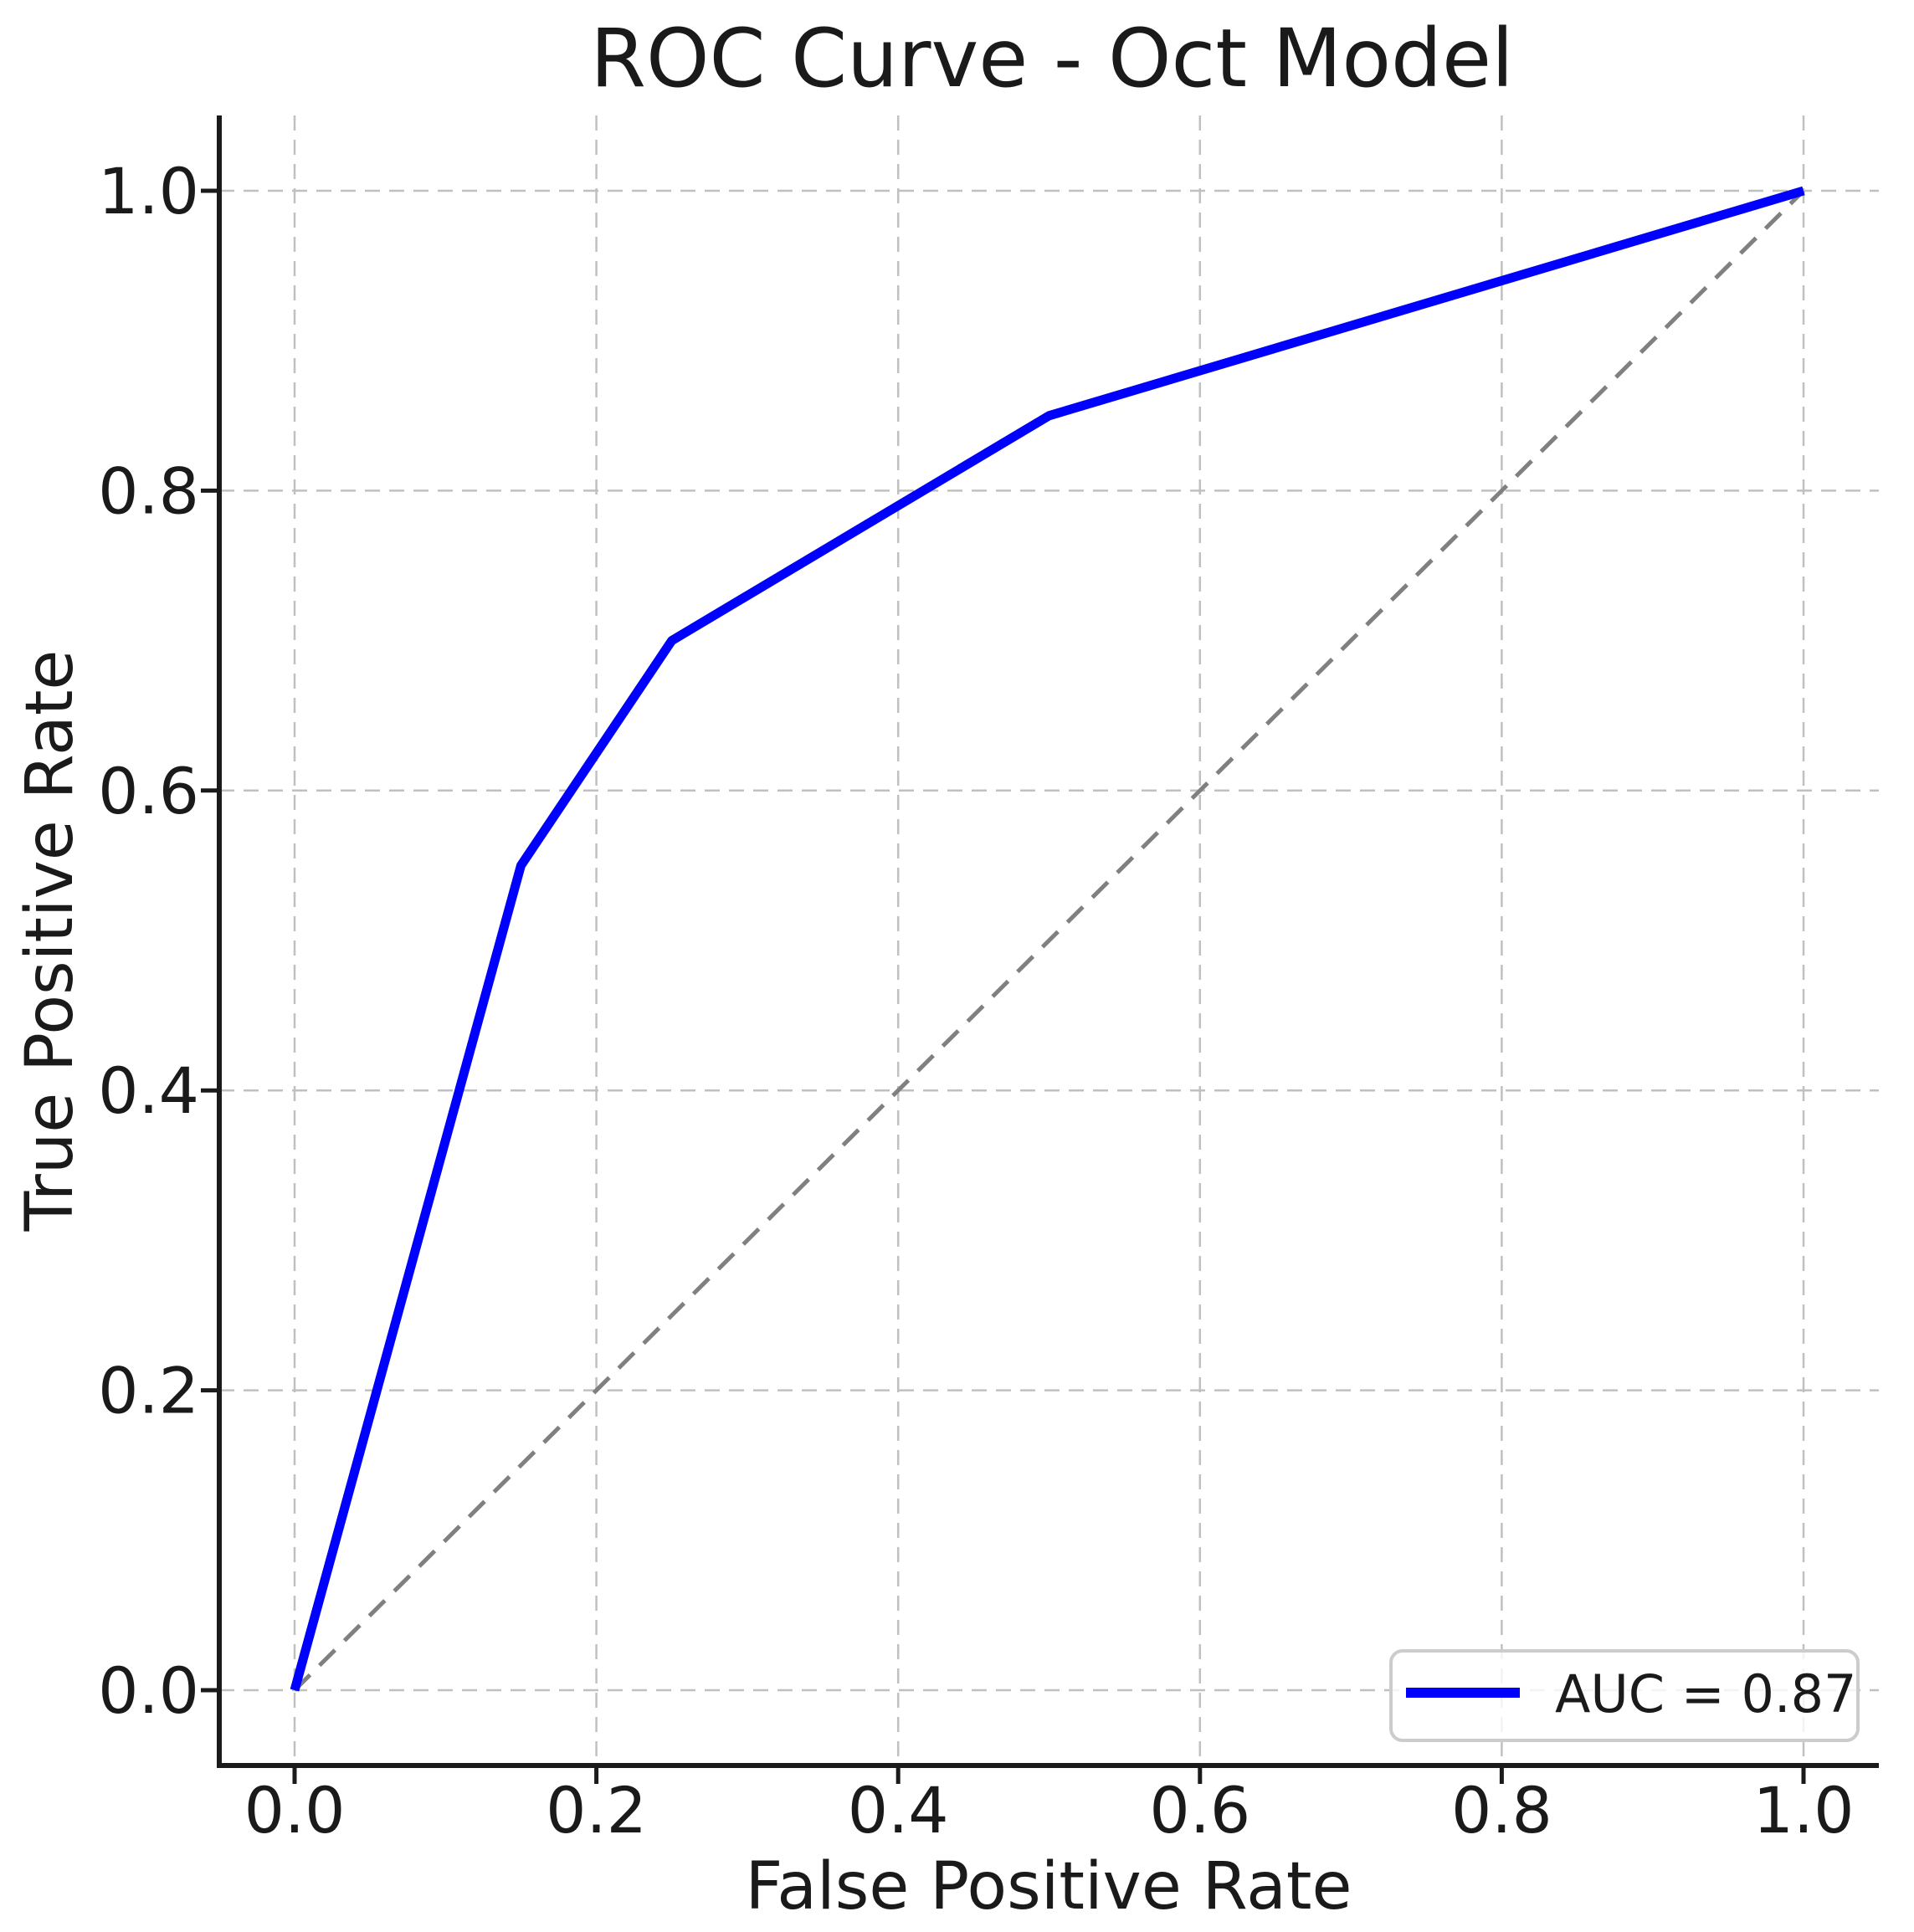 This screenshot has height=1932, width=1914. I want to click on x-axis-ticks: 0.0 0.2 0.4 0.6 0.8 1.0, so click(1049, 1806).